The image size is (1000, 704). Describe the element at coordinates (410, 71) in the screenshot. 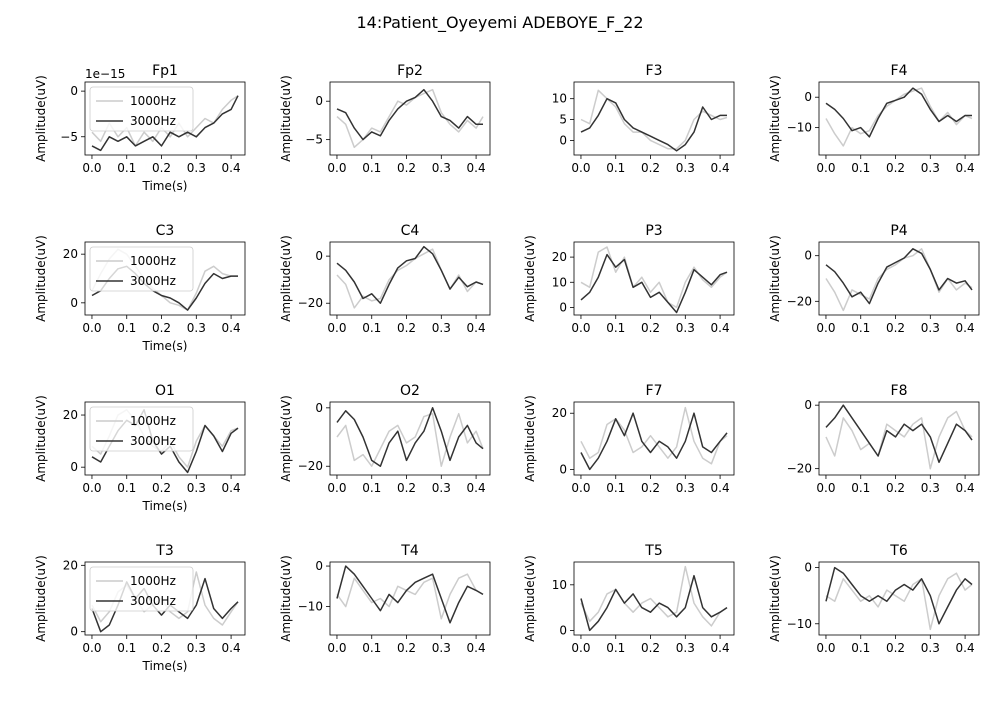

I see `subplot-title: Fp2` at that location.